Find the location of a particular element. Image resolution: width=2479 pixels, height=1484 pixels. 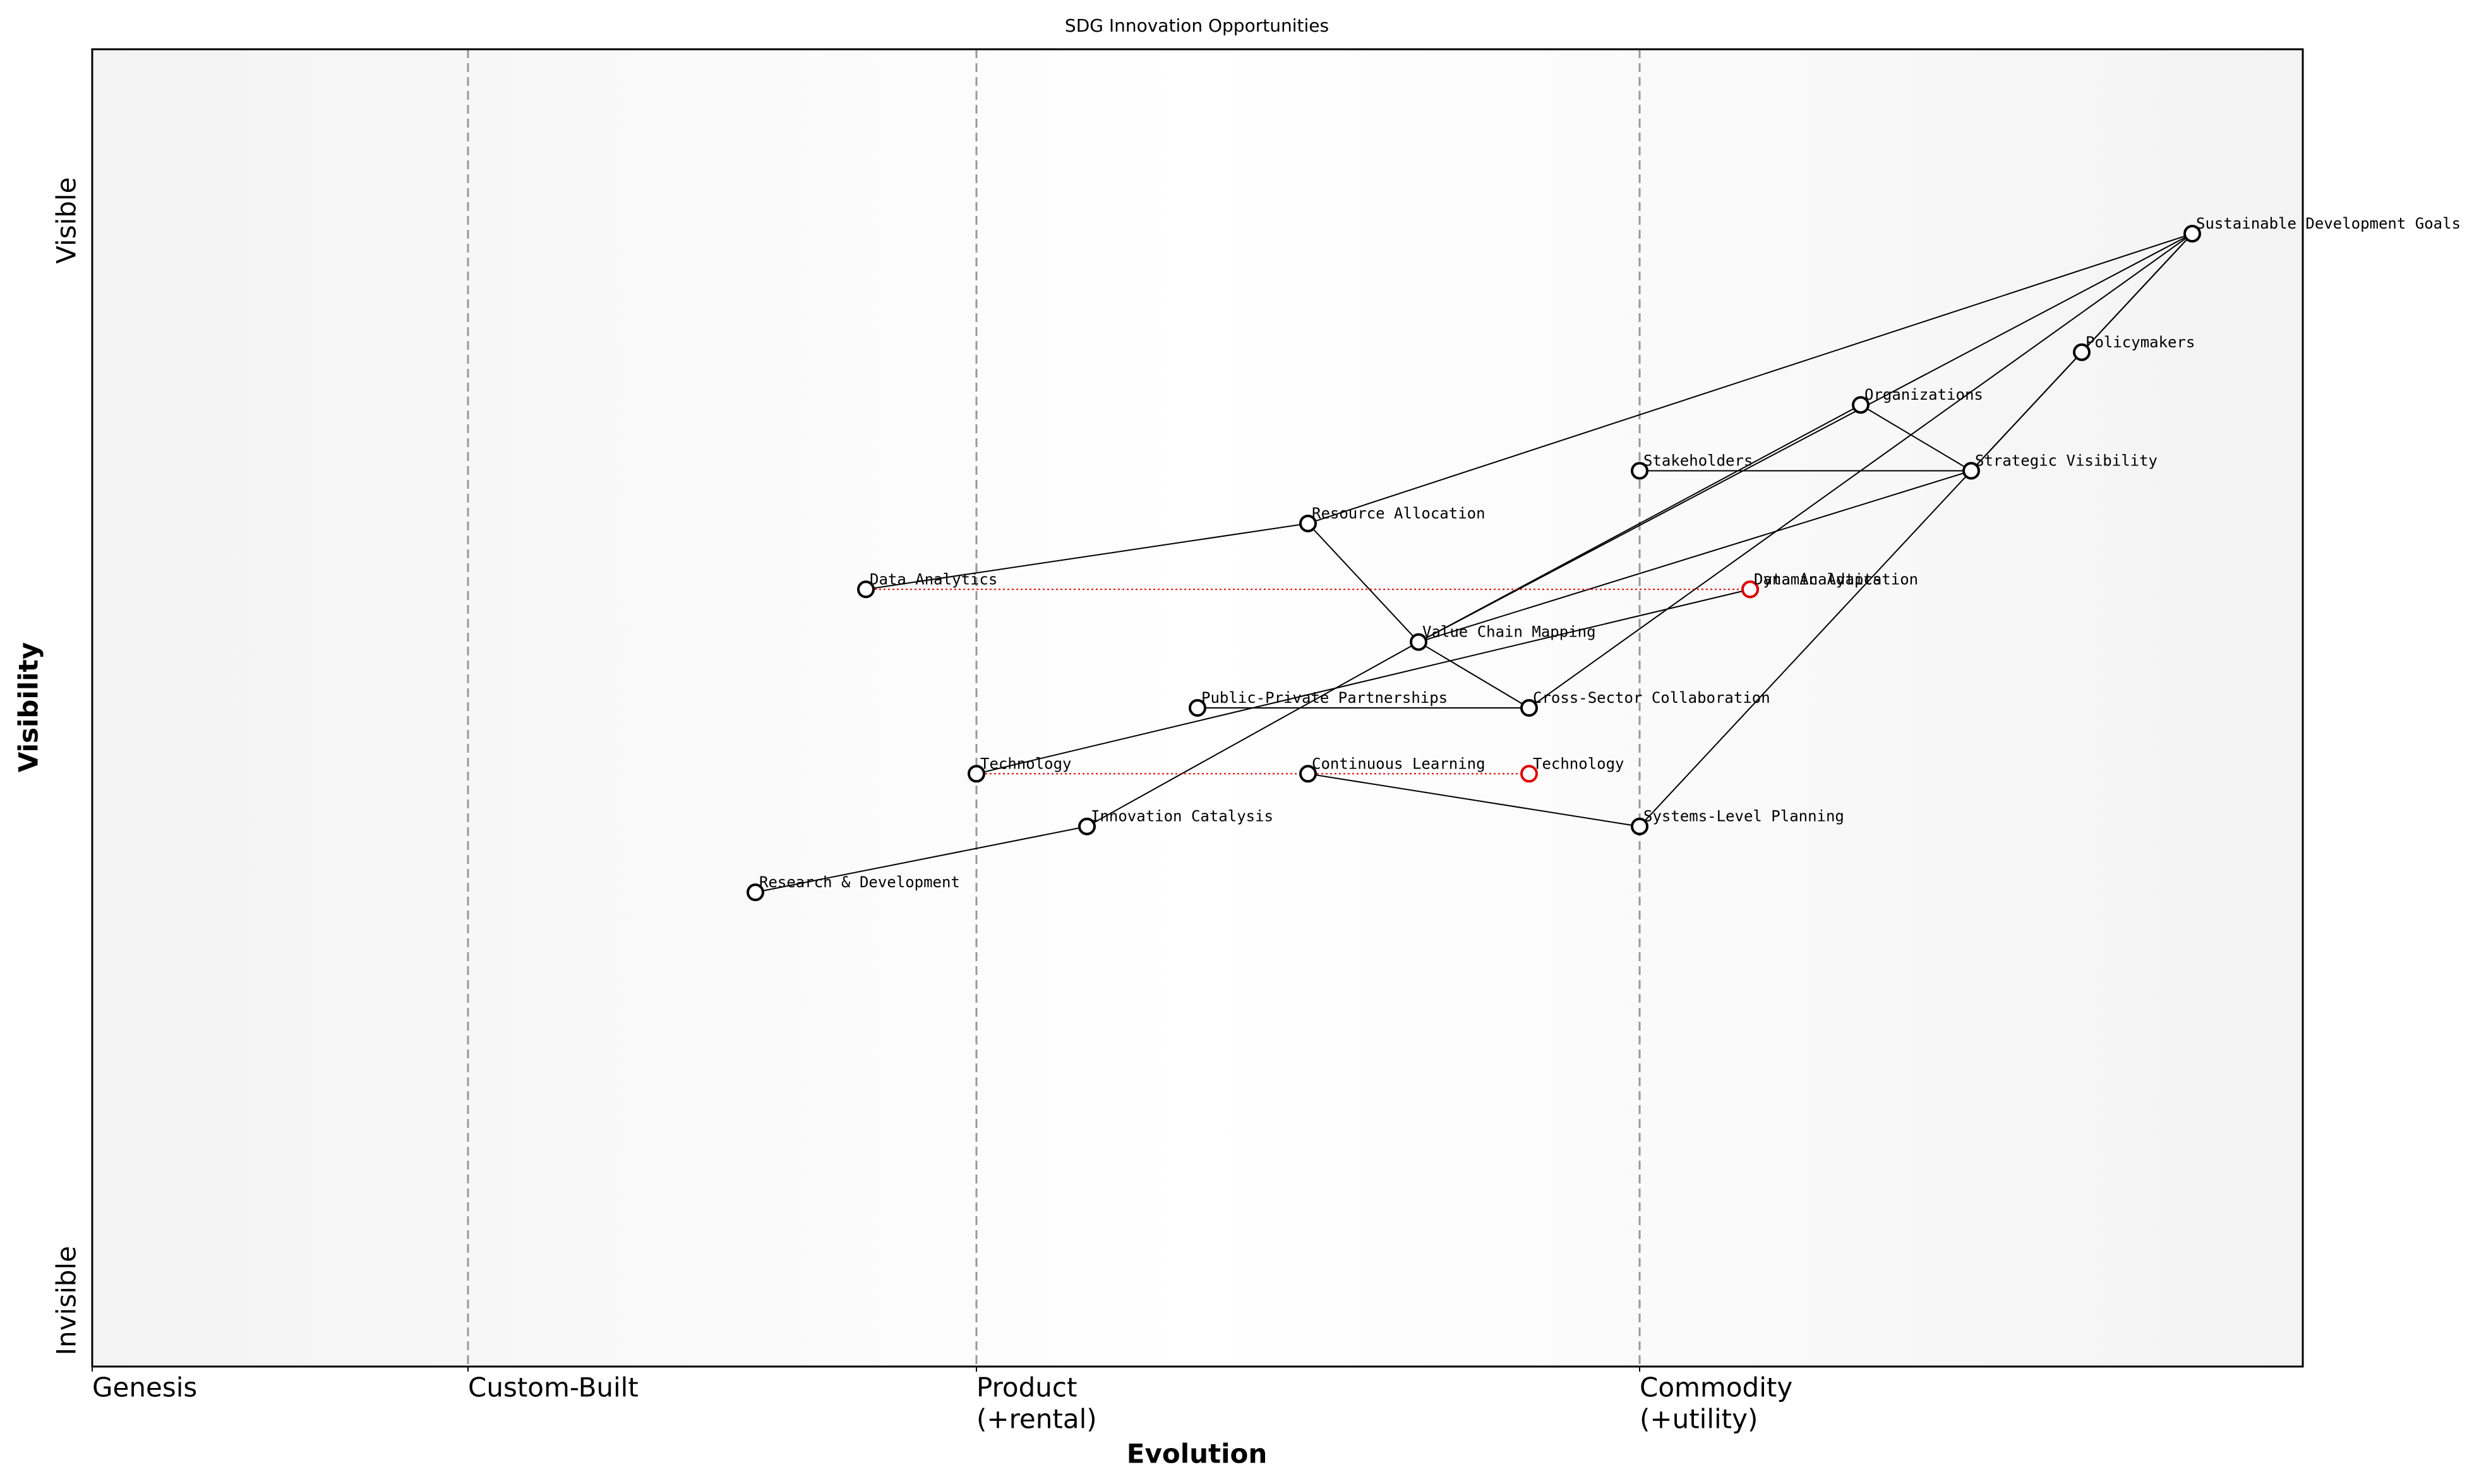

node-label: Continuous Learning is located at coordinates (1399, 763).